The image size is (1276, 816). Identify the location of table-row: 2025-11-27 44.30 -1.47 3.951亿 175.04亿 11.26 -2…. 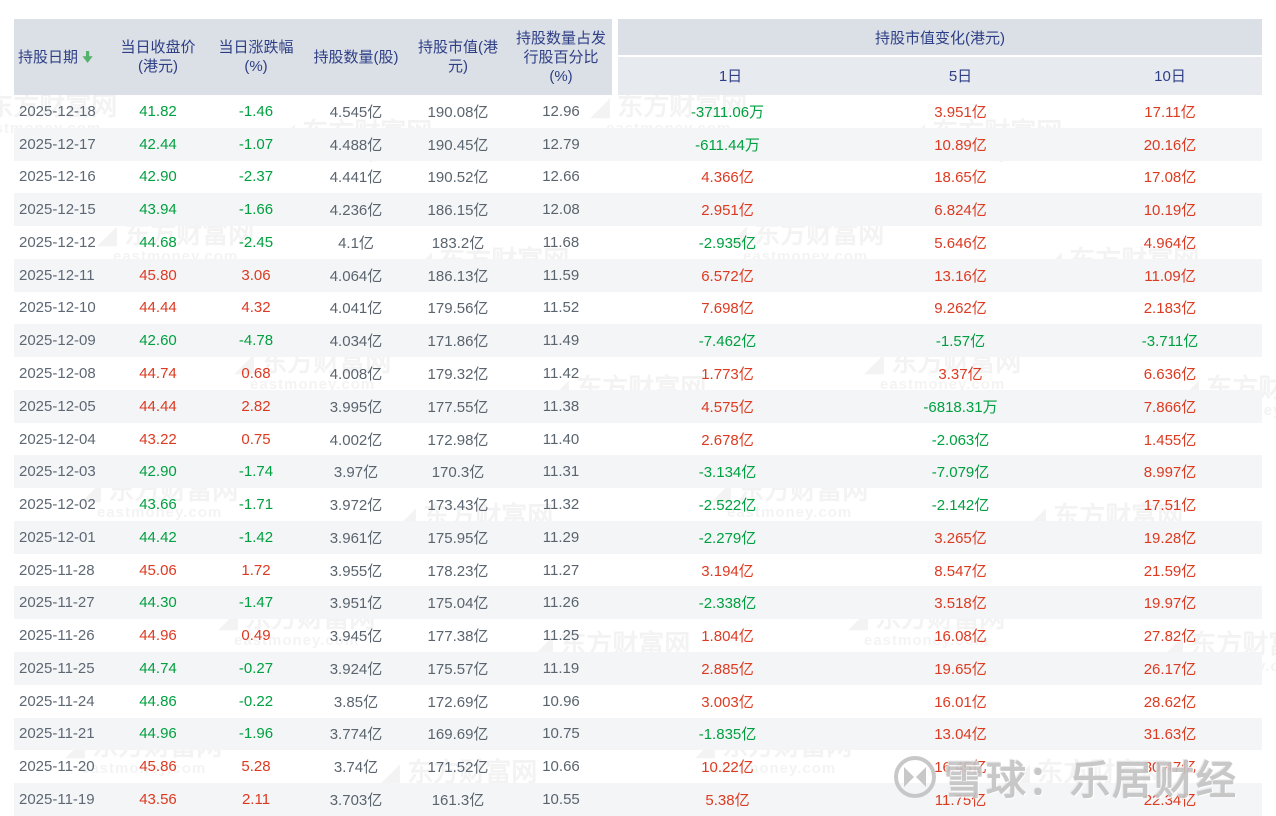
(638, 603).